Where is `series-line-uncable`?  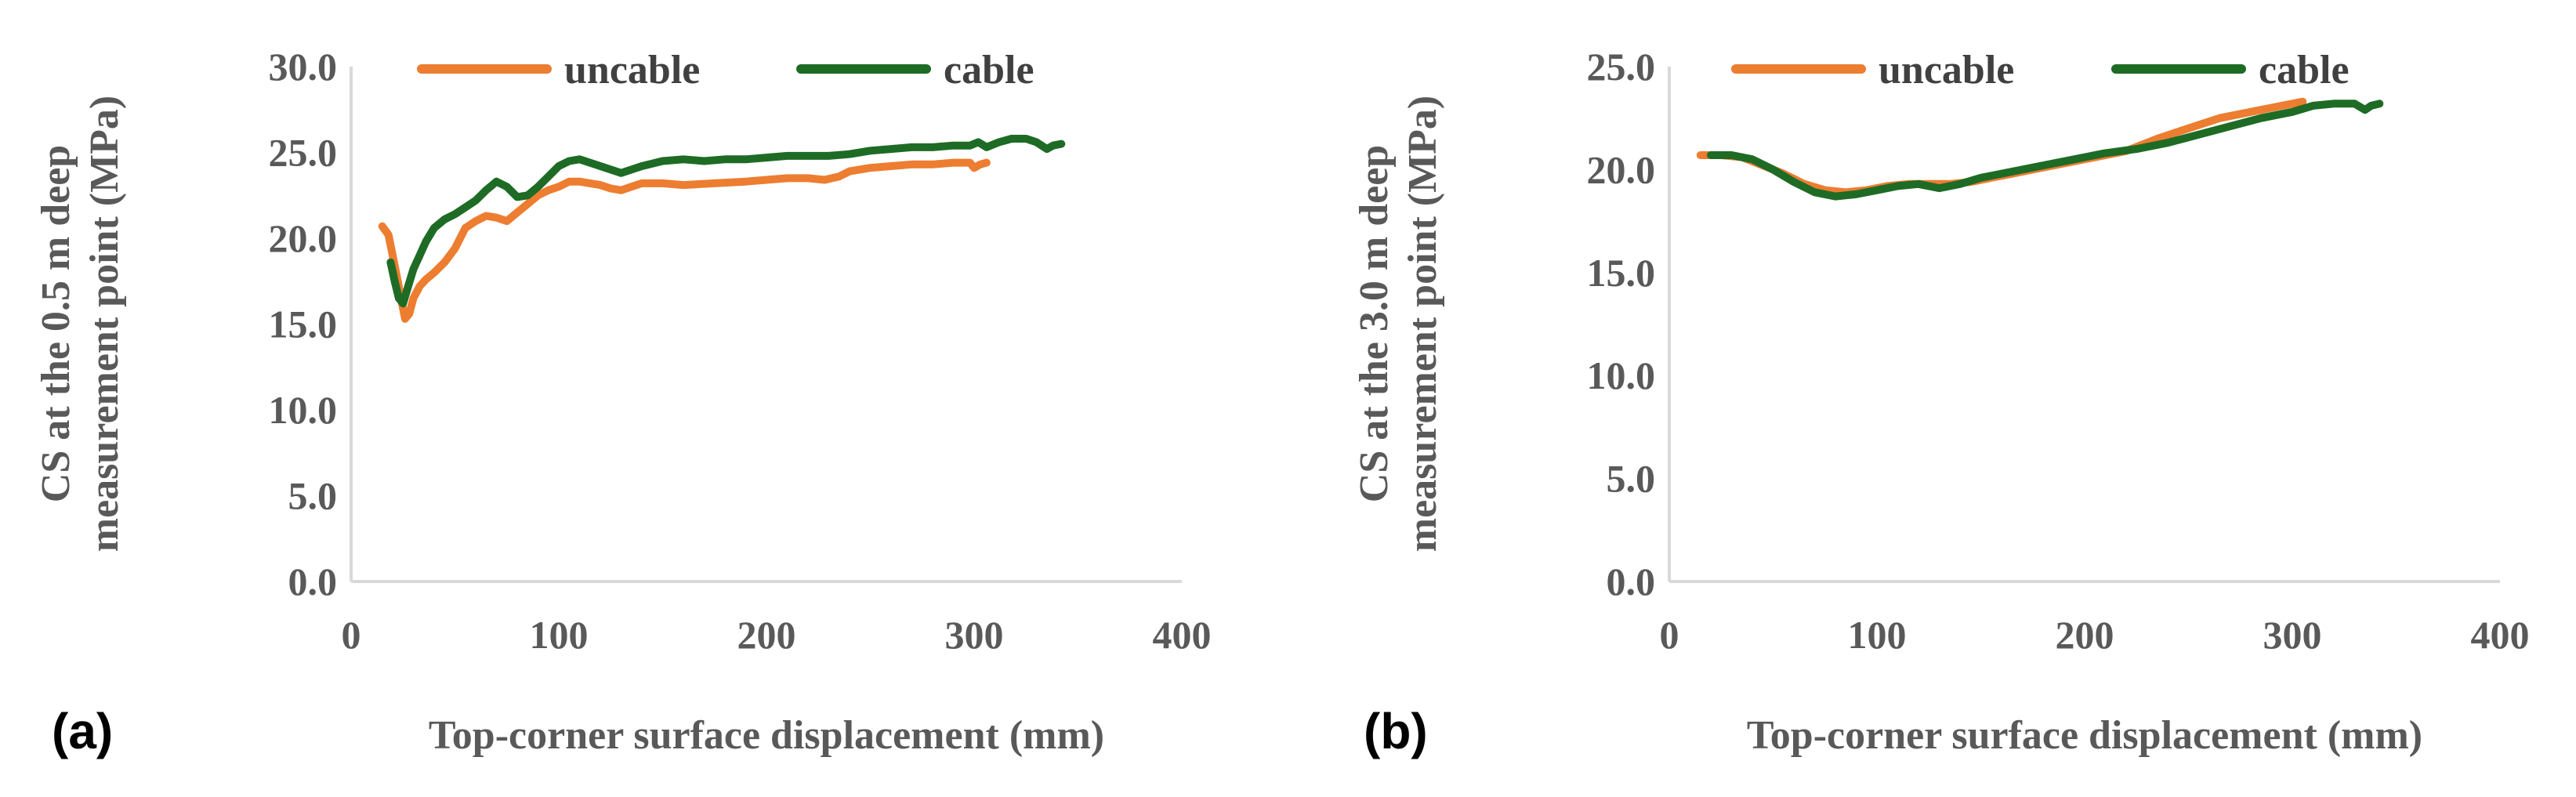 series-line-uncable is located at coordinates (684, 240).